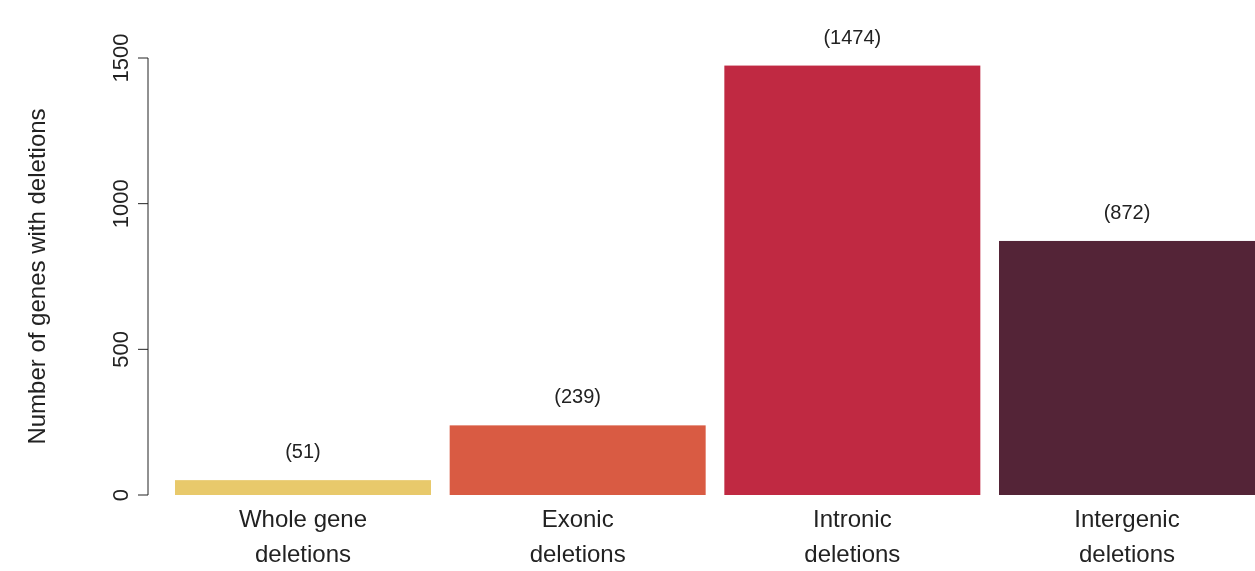 Image resolution: width=1255 pixels, height=571 pixels. What do you see at coordinates (1127, 211) in the screenshot?
I see `data-label: (872)` at bounding box center [1127, 211].